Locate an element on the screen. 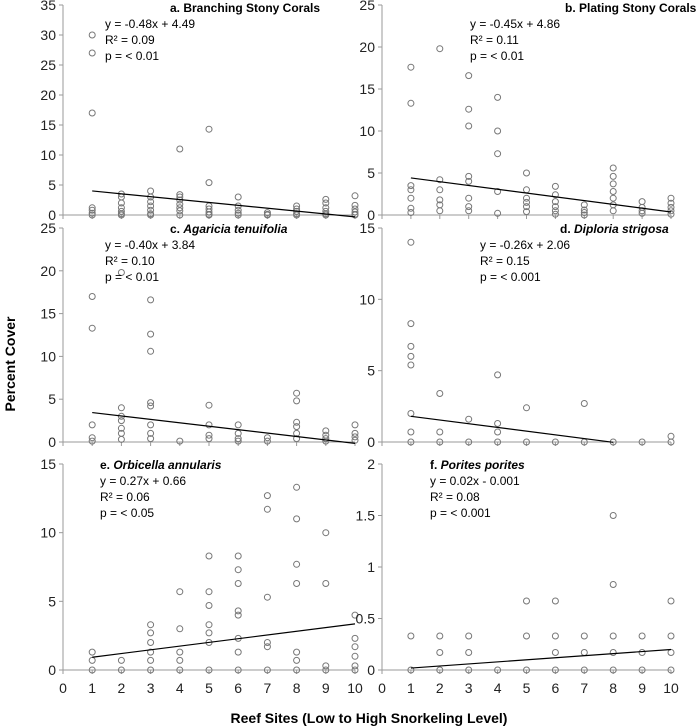 This screenshot has width=698, height=728. x-tick-label: 7 is located at coordinates (268, 688).